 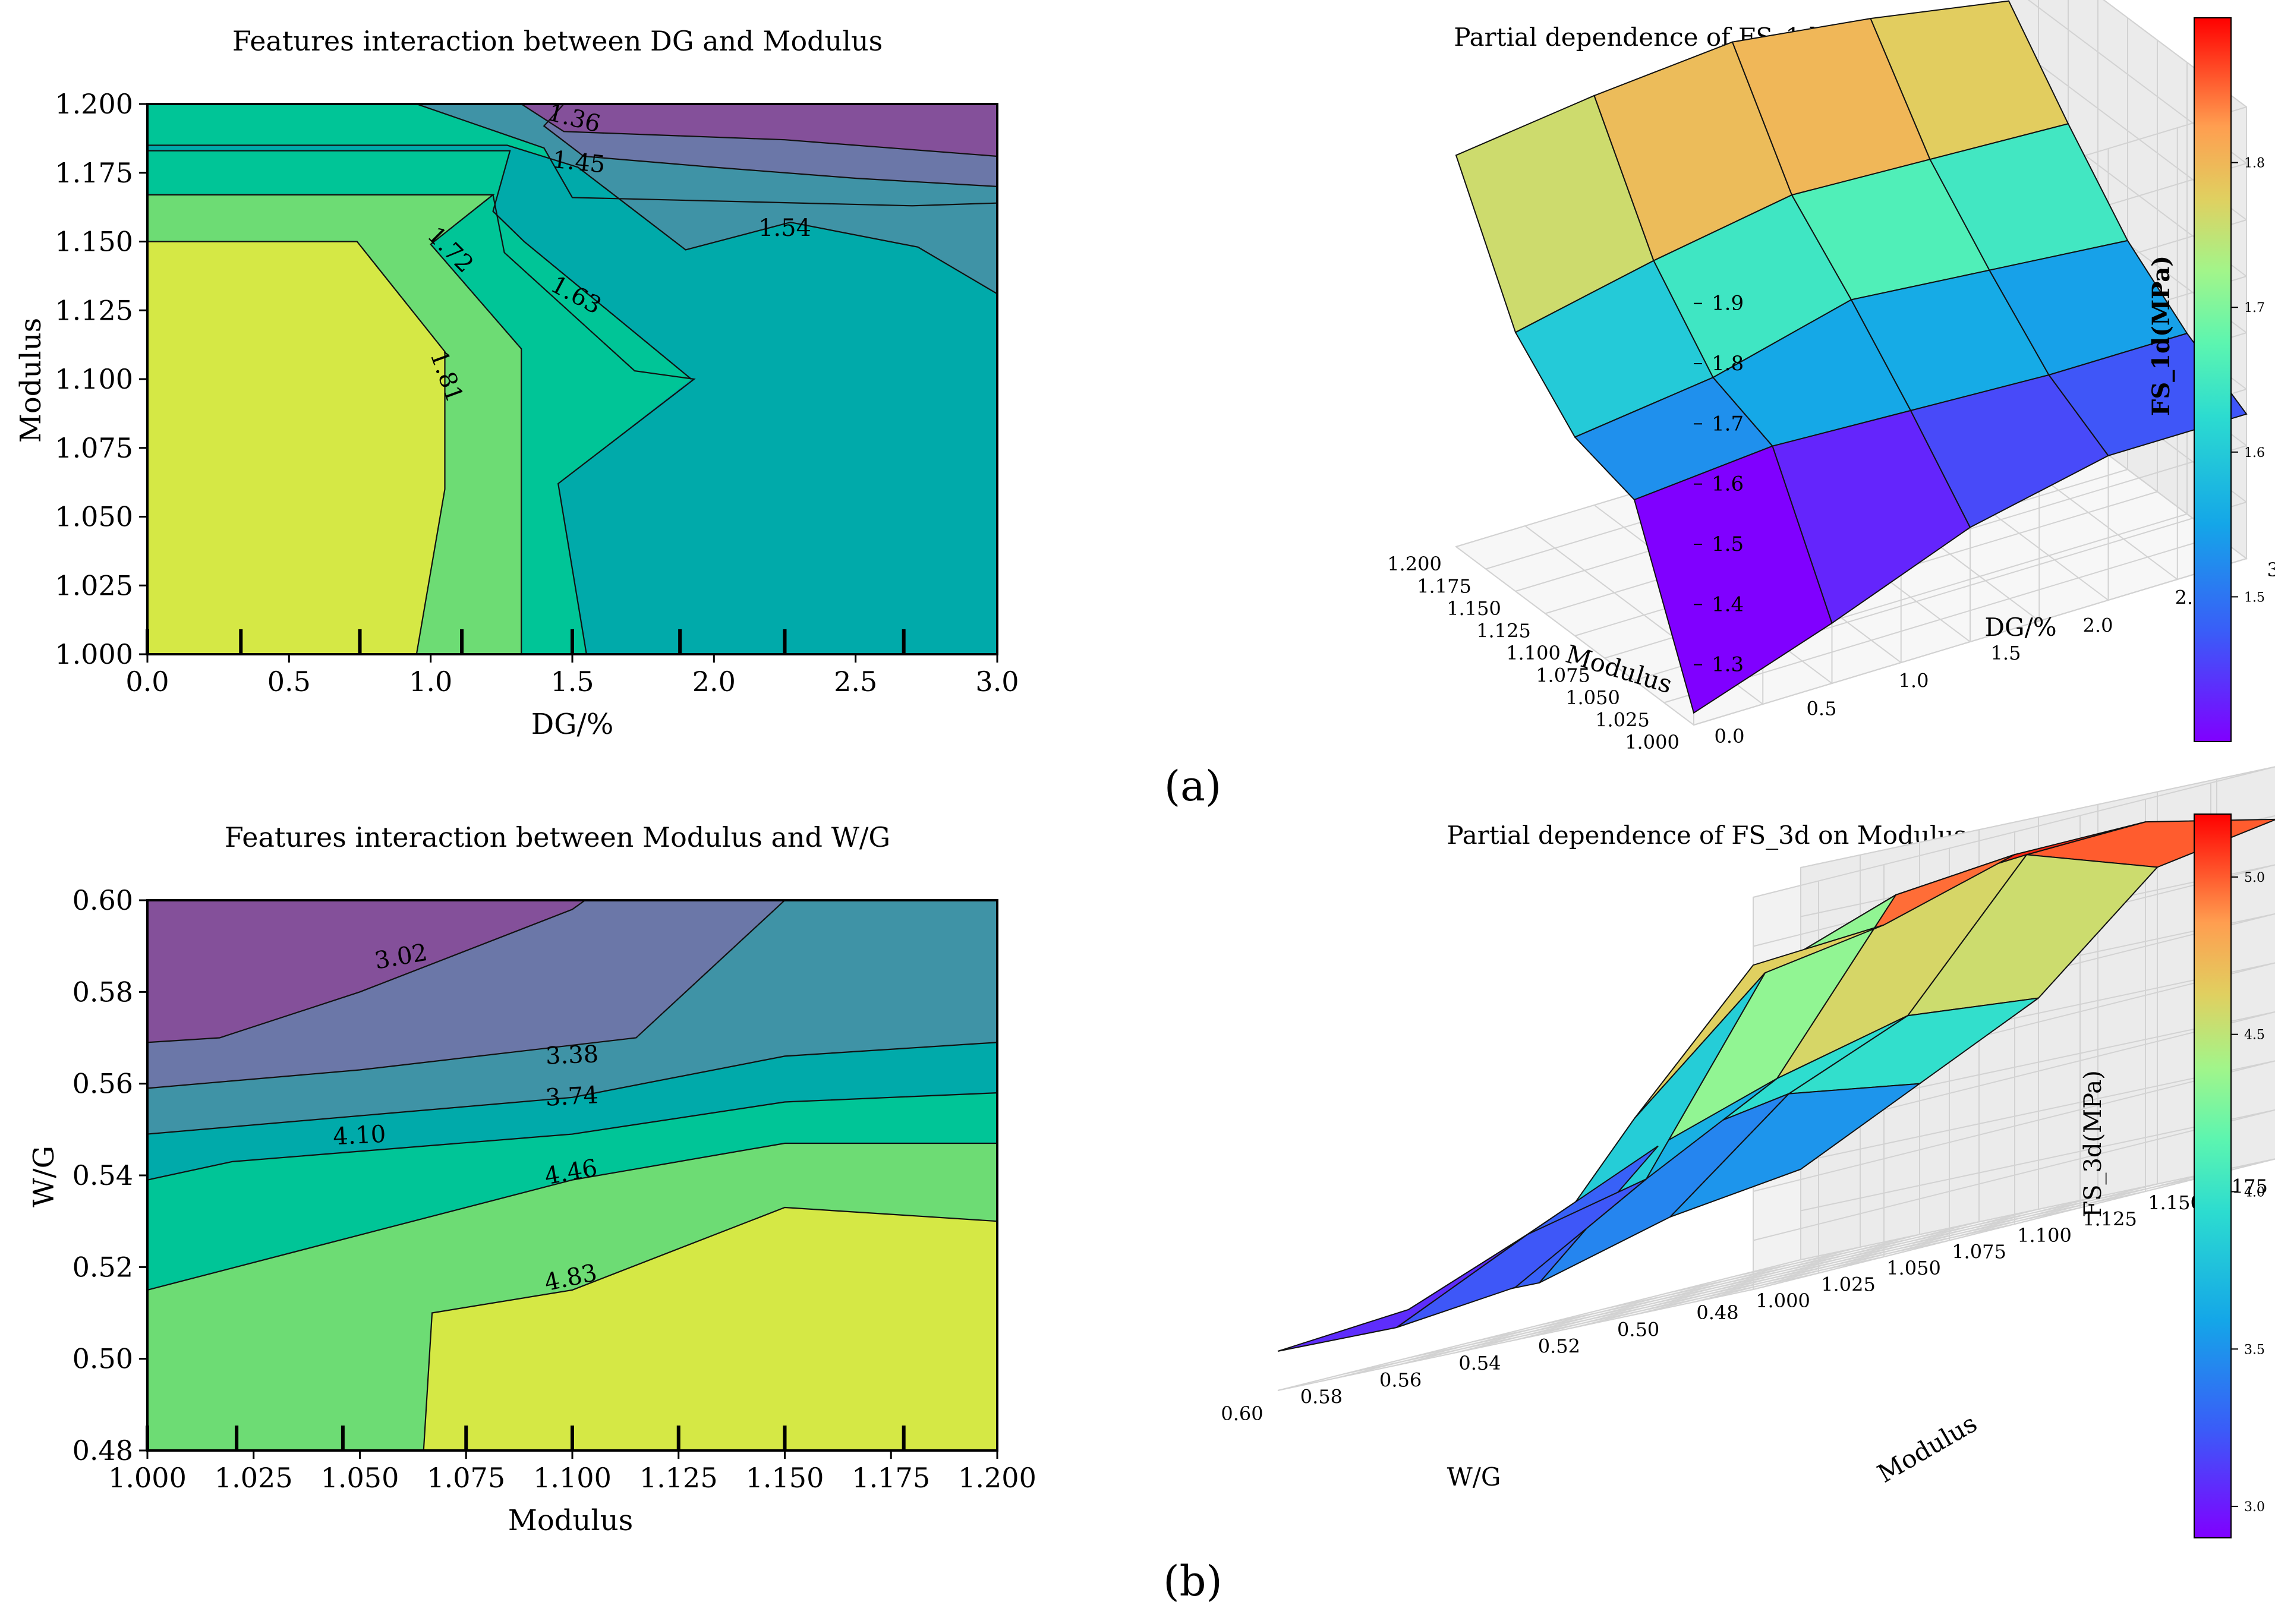 I want to click on z-tick-label: 1.6, so click(x=1728, y=484).